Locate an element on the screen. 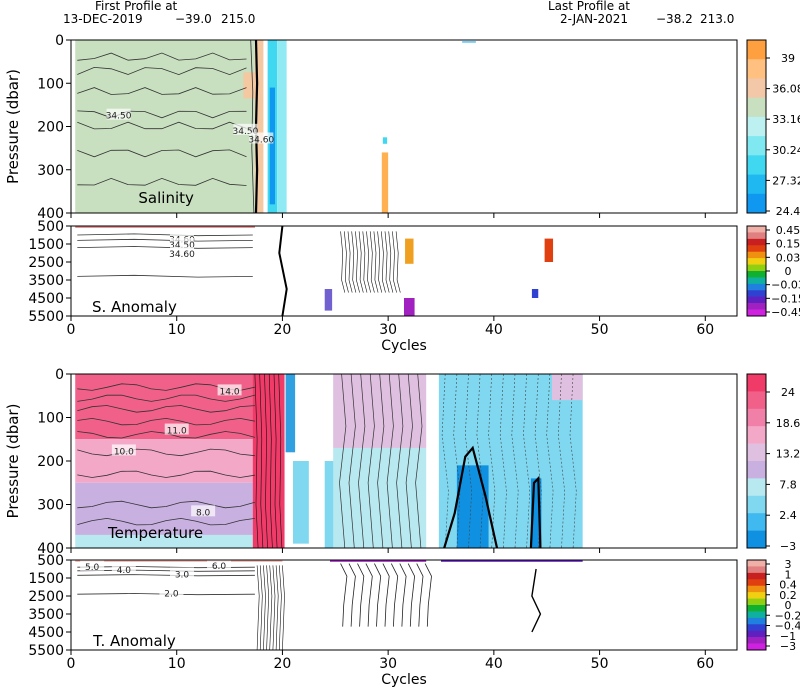 This screenshot has width=800, height=700. first-profile-lat: −39.0 is located at coordinates (193, 19).